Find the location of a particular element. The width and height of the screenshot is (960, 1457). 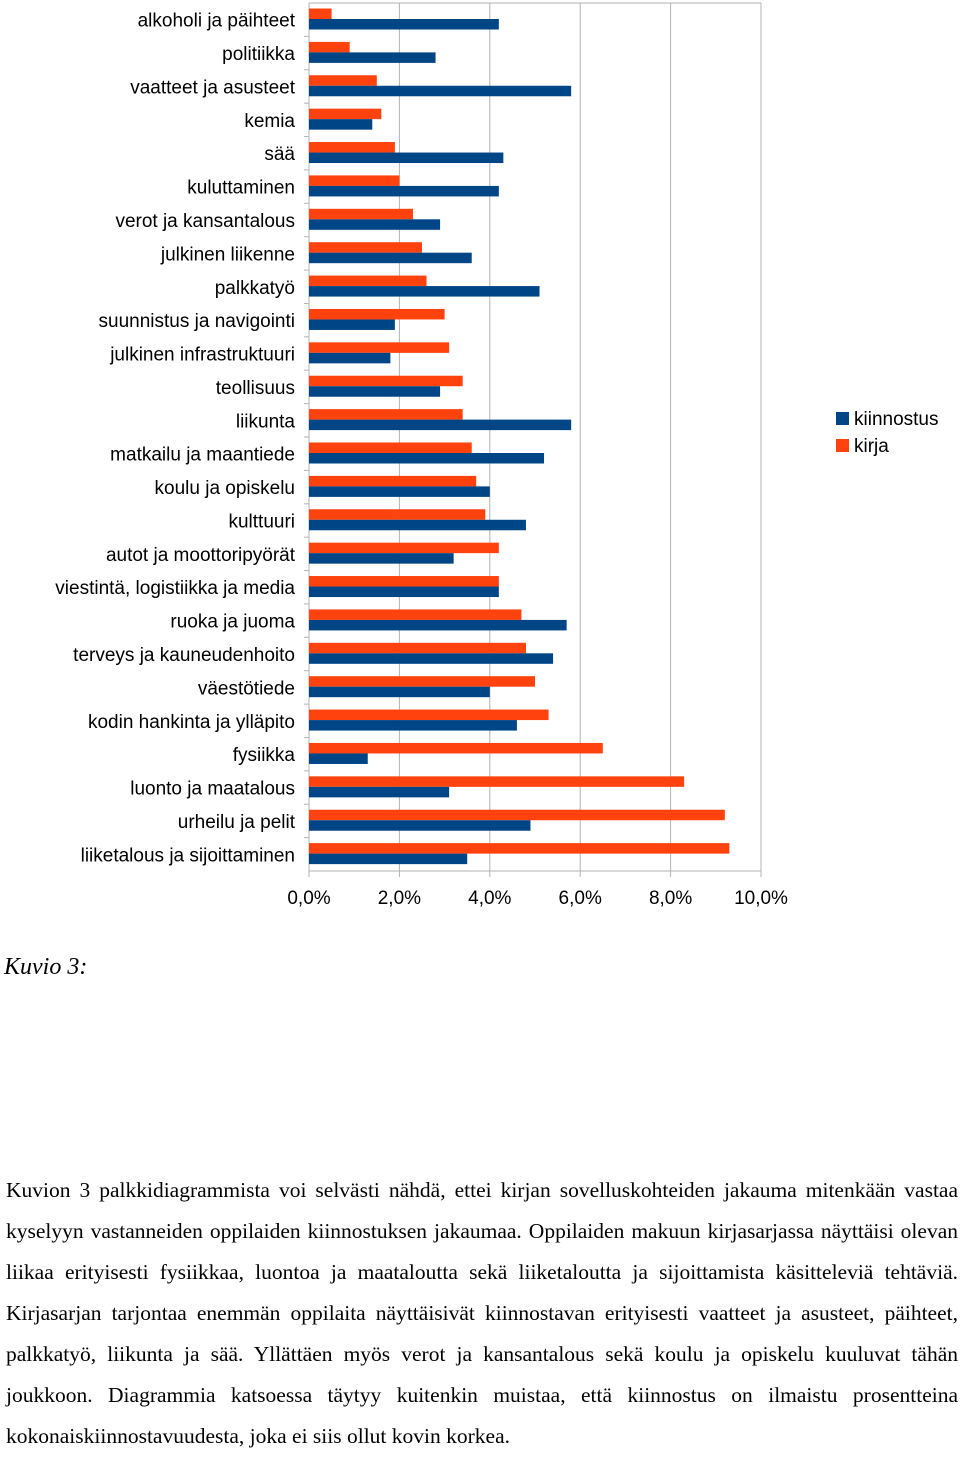

category-label: sää is located at coordinates (279, 154).